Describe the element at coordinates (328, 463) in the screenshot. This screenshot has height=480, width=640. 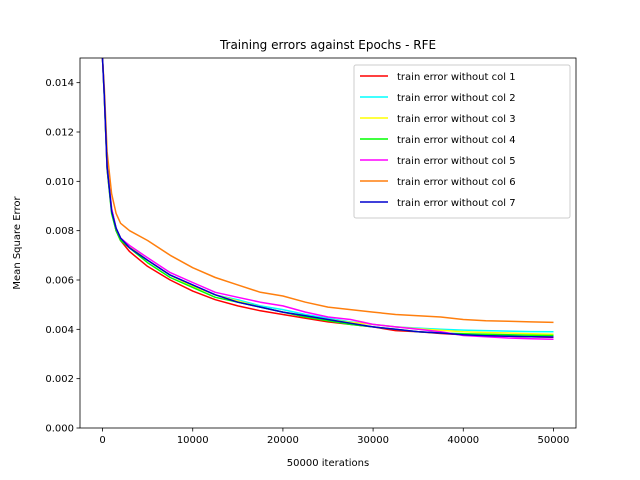
I see `x-axis-label: 50000 iterations` at that location.